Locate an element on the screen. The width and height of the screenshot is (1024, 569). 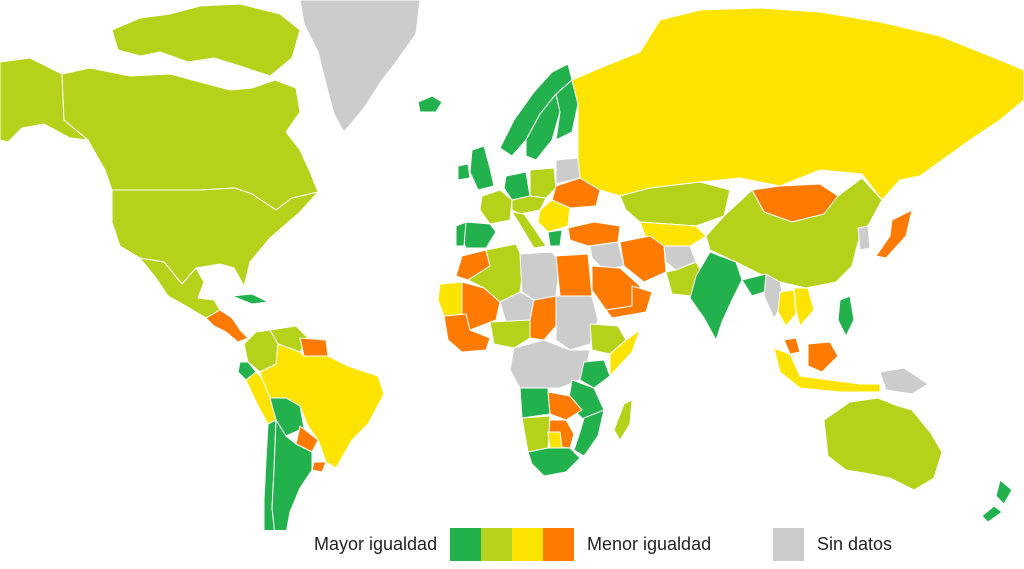
region-alaska is located at coordinates (44, 100).